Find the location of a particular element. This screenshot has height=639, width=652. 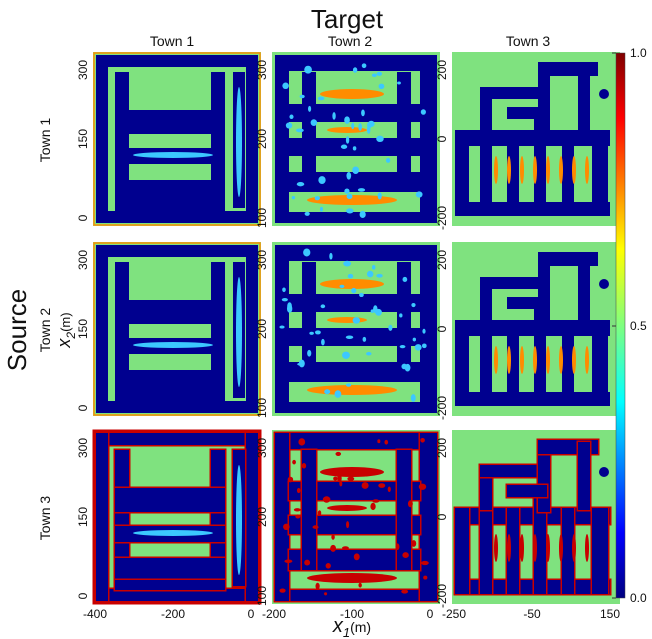

source-label: Source is located at coordinates (17, 330).